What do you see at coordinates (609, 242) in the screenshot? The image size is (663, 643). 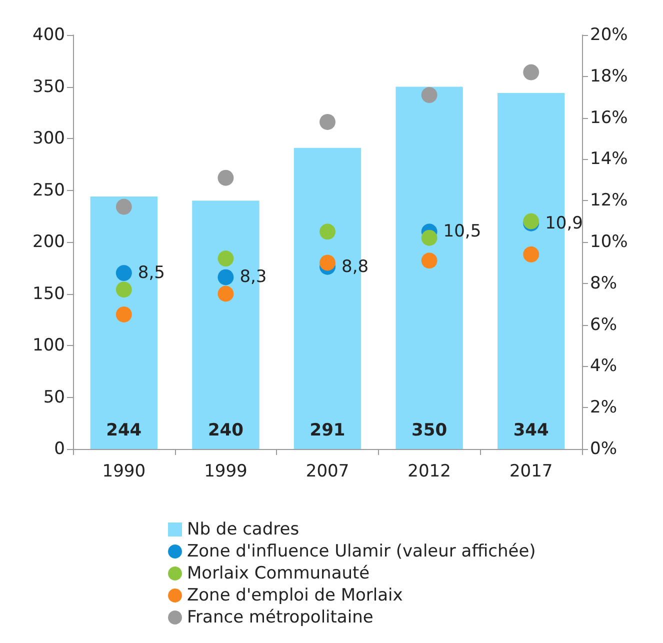 I see `y2-tick-label: 10%` at bounding box center [609, 242].